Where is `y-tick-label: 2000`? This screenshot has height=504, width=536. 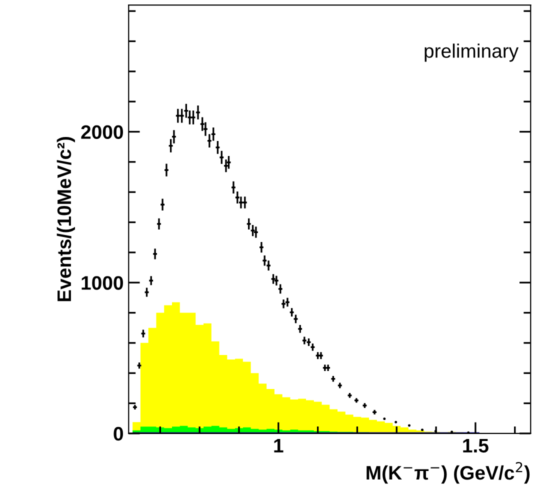
y-tick-label: 2000 is located at coordinates (102, 132).